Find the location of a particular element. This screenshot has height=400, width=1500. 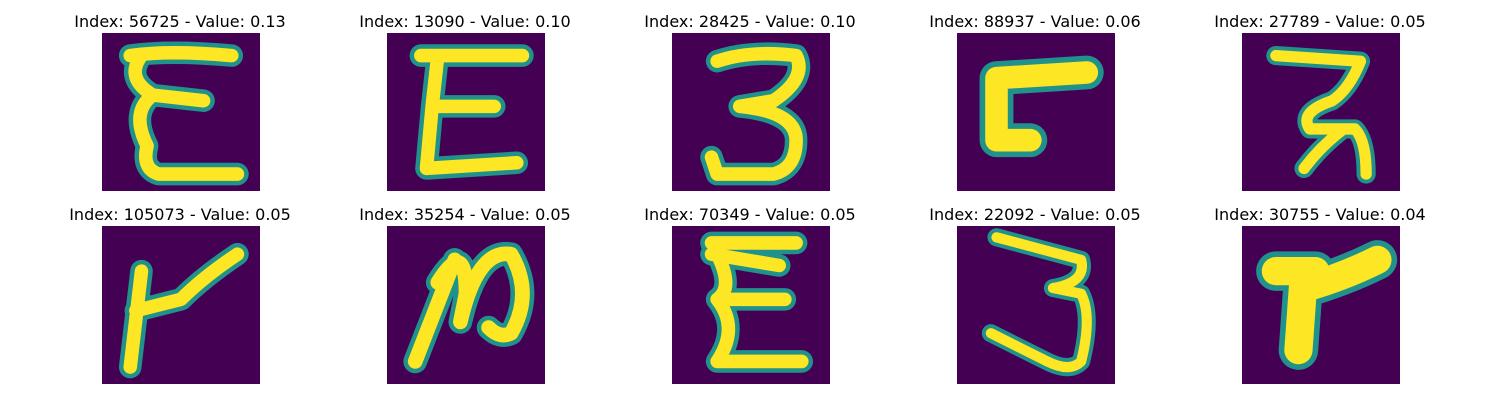

cell-title: Index: 88937 - Value: 0.06 is located at coordinates (1035, 21).